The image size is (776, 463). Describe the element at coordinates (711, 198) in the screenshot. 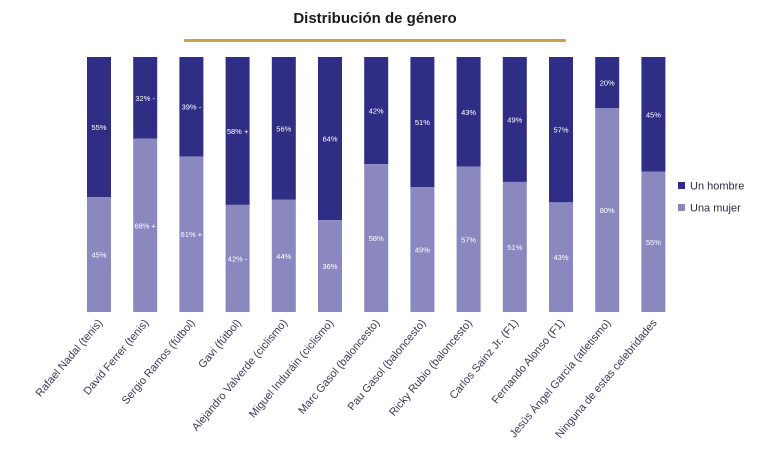

I see `legend: Un hombre Una mujer` at that location.